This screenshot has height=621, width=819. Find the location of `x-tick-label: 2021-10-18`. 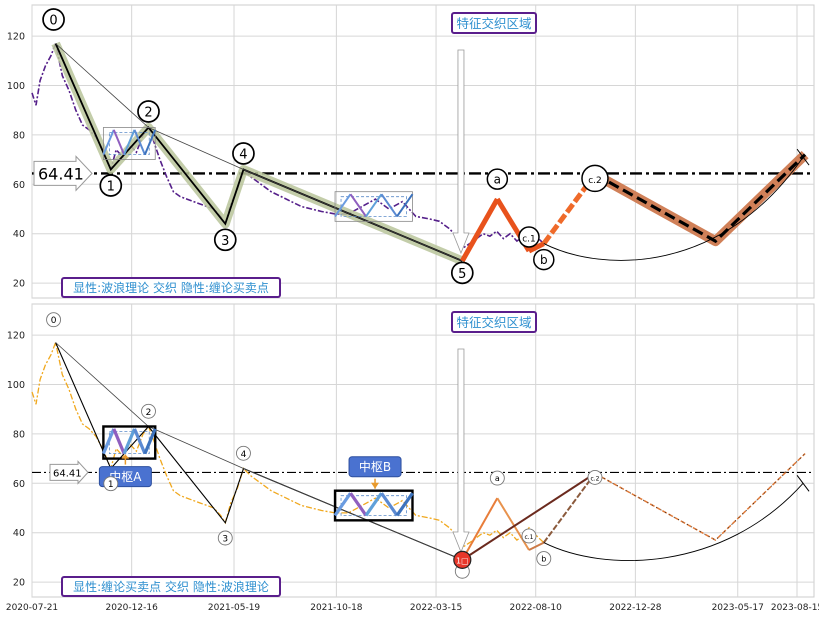

x-tick-label: 2021-10-18 is located at coordinates (336, 608).